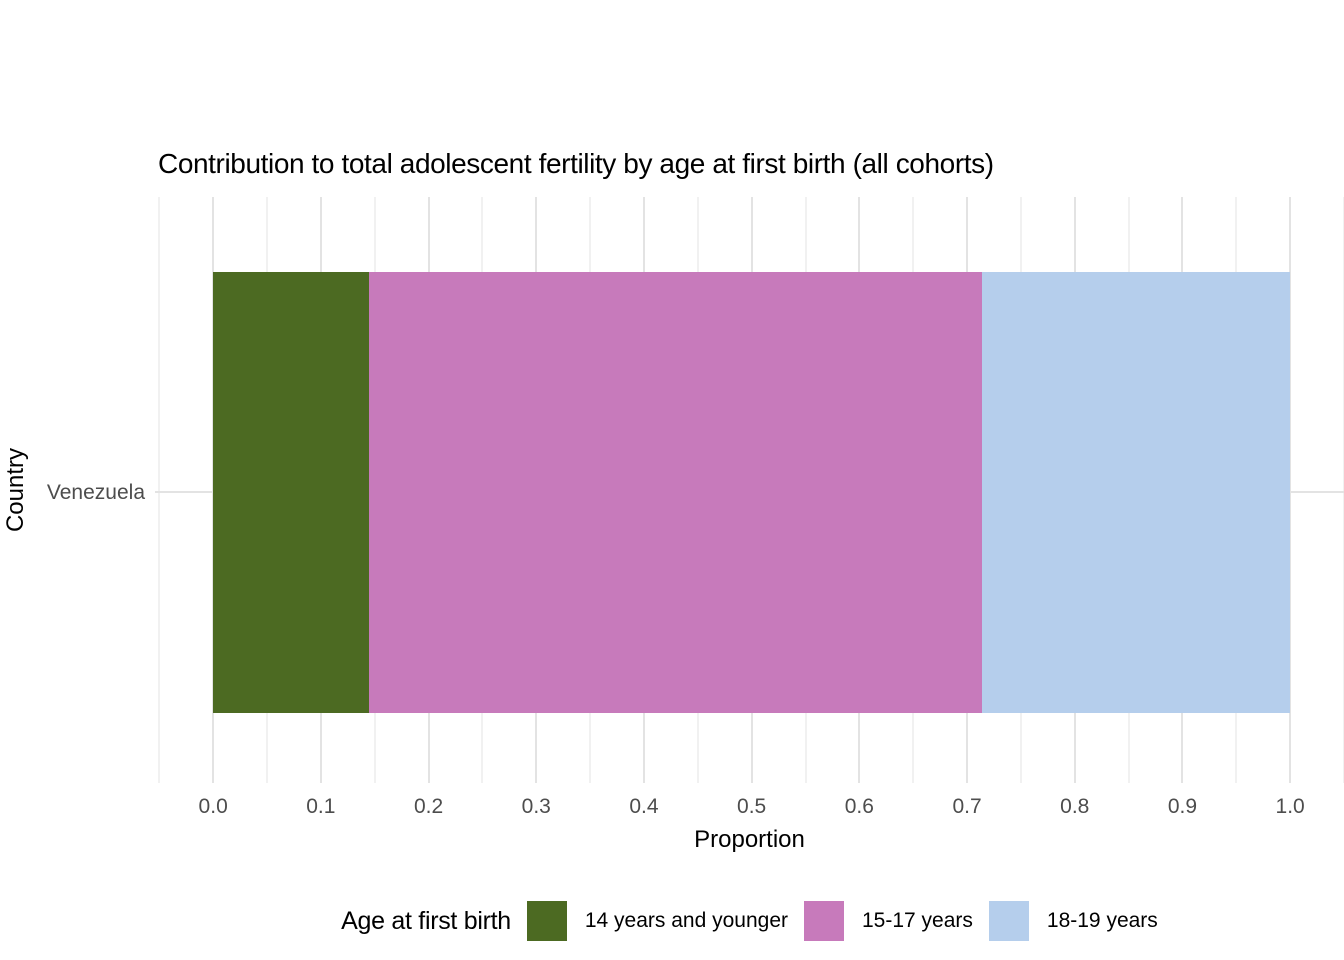 Image resolution: width=1344 pixels, height=960 pixels. I want to click on legend-title: Age at first birth, so click(426, 920).